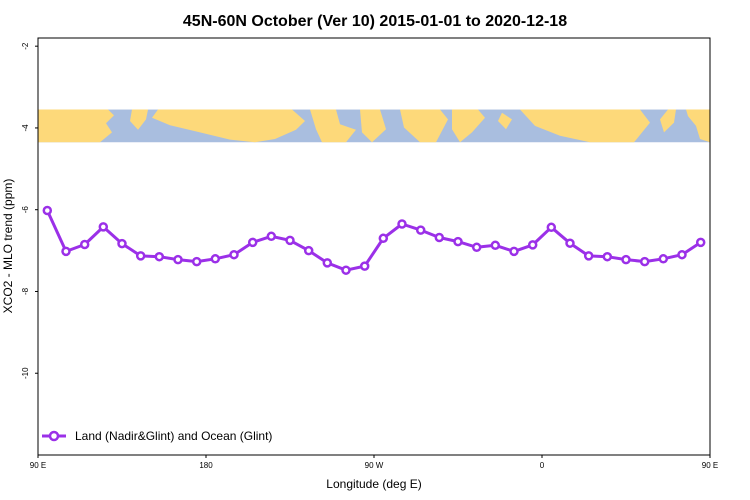  What do you see at coordinates (8, 246) in the screenshot?
I see `y-axis-label: XCO2 - MLO trend (ppm)` at bounding box center [8, 246].